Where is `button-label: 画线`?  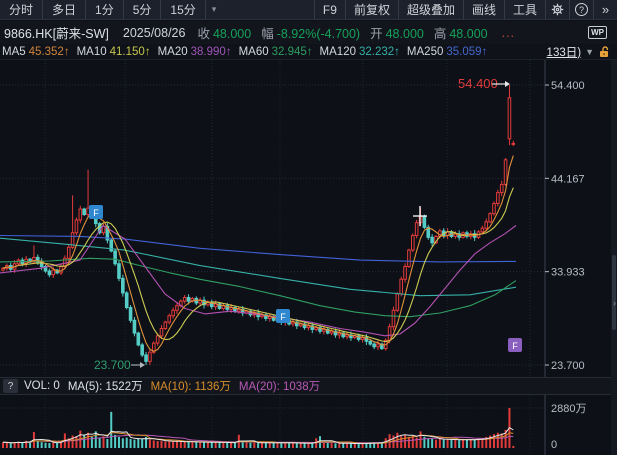
button-label: 画线 is located at coordinates (483, 10).